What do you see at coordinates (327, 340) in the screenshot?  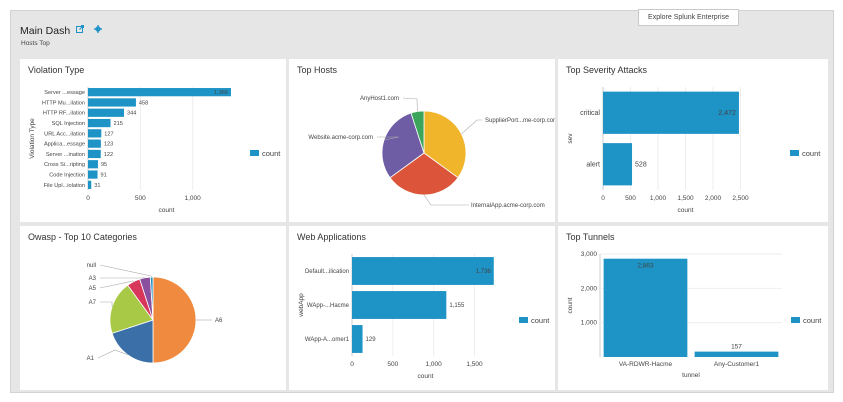 I see `category-label: WApp-A...omer1` at bounding box center [327, 340].